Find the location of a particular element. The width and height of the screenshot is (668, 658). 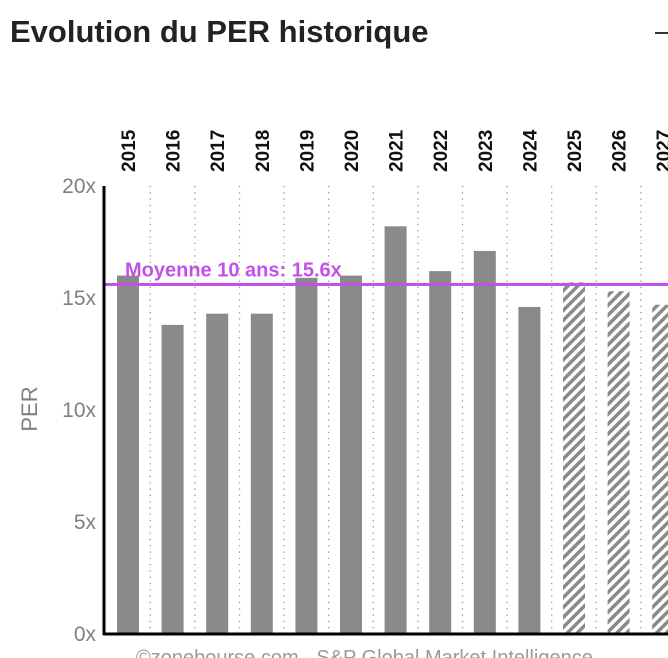

y-tick-labels: 0x 5x 10x 15x 20x is located at coordinates (79, 410).